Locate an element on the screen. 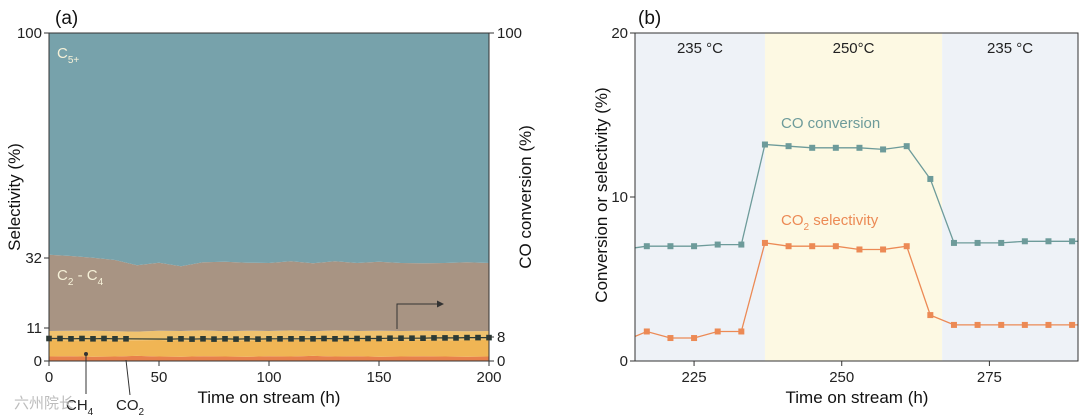 The height and width of the screenshot is (418, 1080). y-tick-label: 100 is located at coordinates (29, 33).